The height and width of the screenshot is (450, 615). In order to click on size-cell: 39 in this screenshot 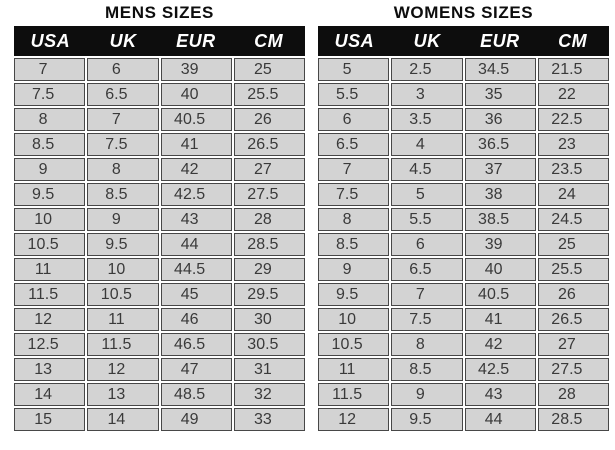, I will do `click(500, 244)`.